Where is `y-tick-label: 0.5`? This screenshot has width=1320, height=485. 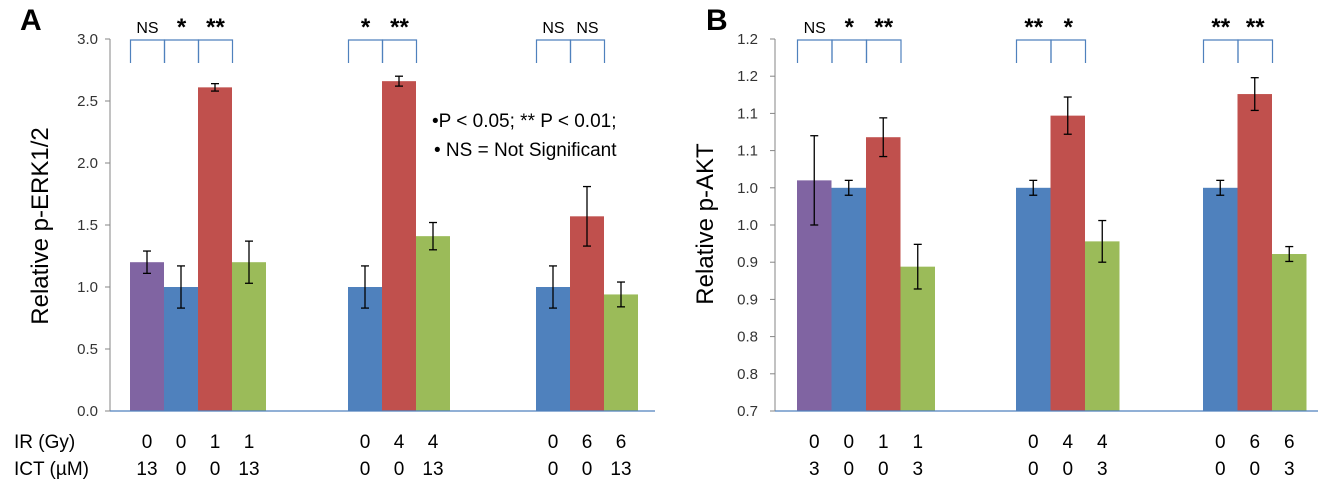 y-tick-label: 0.5 is located at coordinates (87, 349).